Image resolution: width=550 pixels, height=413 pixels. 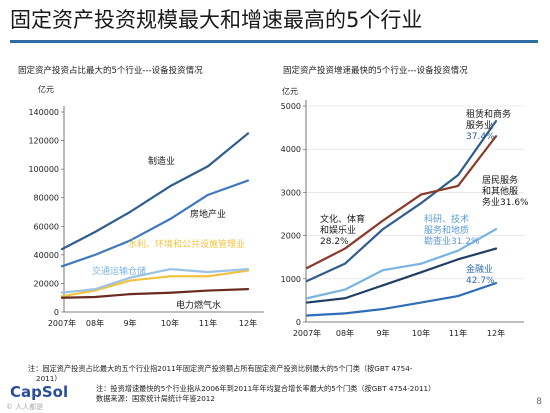 What do you see at coordinates (25, 407) in the screenshot?
I see `watermark-text: © 人人都是` at bounding box center [25, 407].